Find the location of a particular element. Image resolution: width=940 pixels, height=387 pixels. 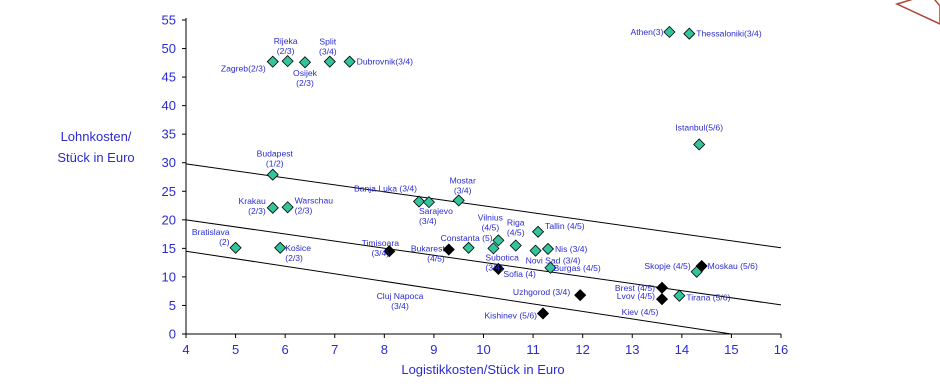

x-tick-label: 12 is located at coordinates (582, 349).